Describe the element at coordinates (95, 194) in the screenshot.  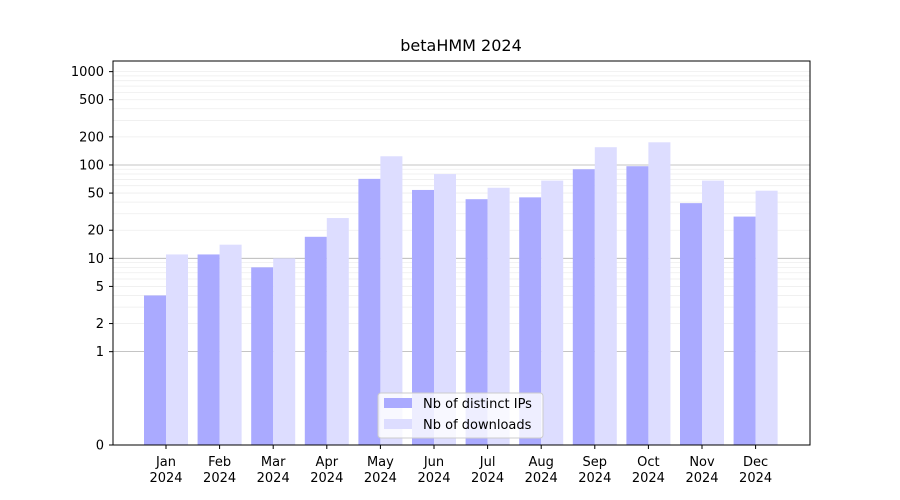
I see `y-tick-label: 50` at that location.